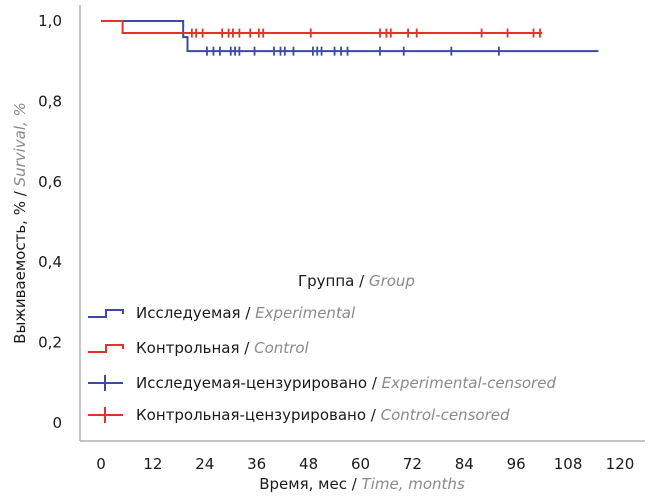 The width and height of the screenshot is (653, 498). What do you see at coordinates (305, 313) in the screenshot?
I see `legend-label-en: Experimental` at bounding box center [305, 313].